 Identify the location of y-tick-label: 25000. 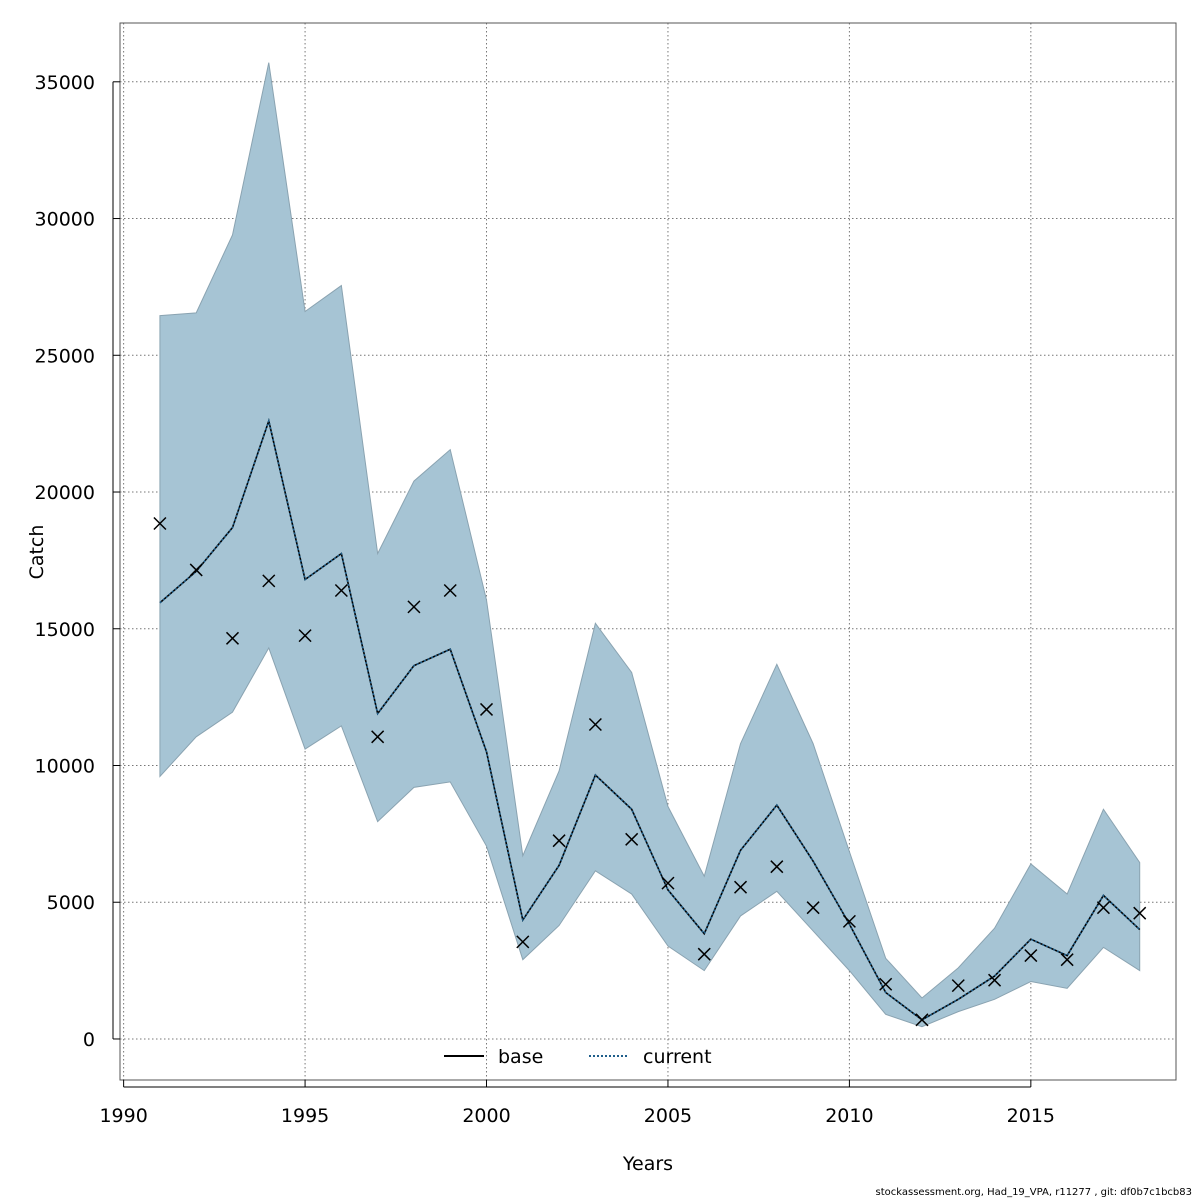
(65, 356).